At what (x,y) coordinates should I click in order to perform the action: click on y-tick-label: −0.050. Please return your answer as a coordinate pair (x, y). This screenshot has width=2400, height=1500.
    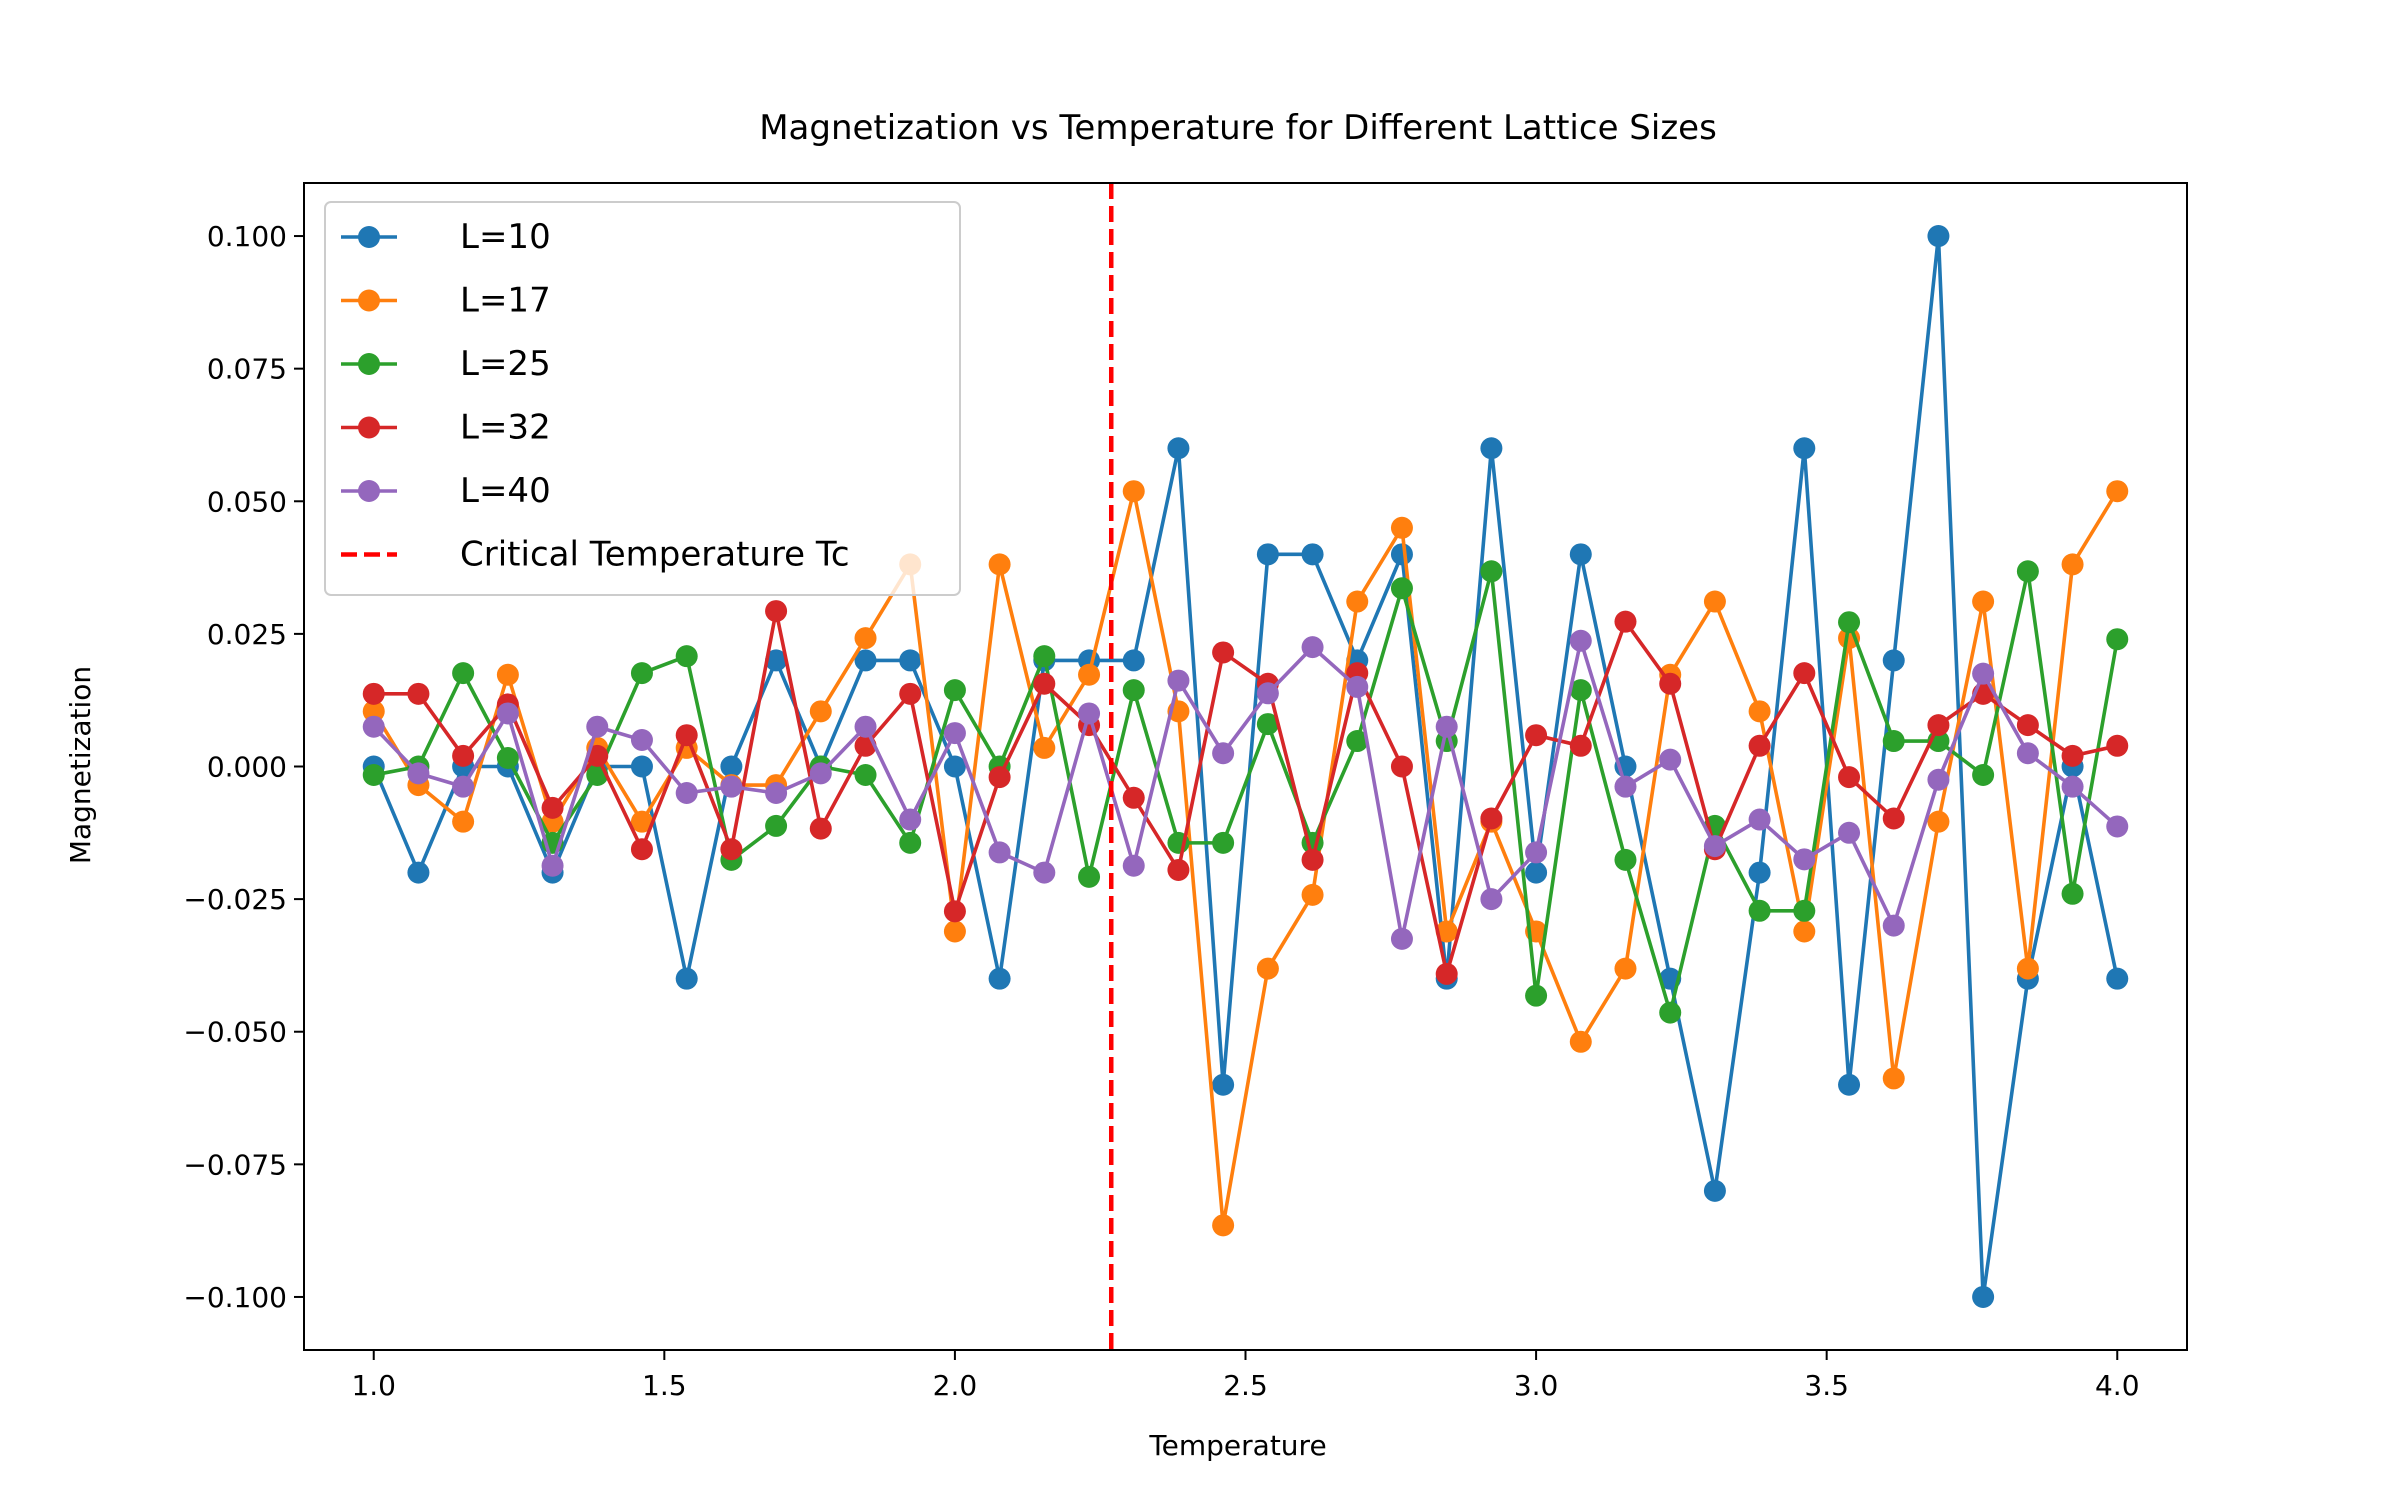
    Looking at the image, I should click on (235, 1032).